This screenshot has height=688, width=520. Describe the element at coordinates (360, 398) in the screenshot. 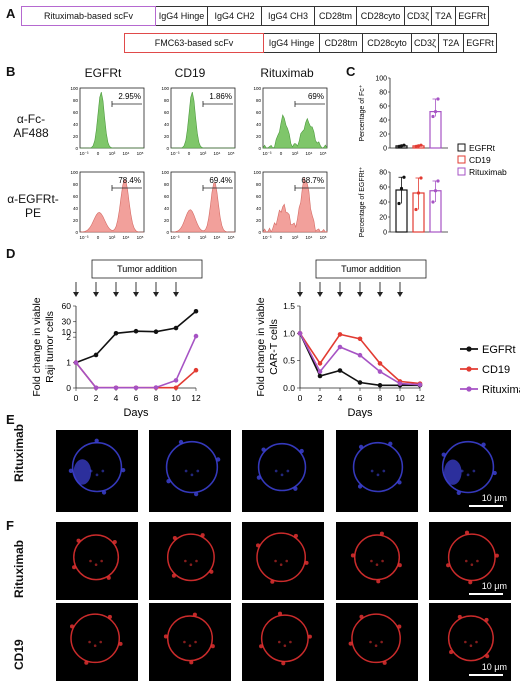

I see `x-tick-label: 6` at that location.